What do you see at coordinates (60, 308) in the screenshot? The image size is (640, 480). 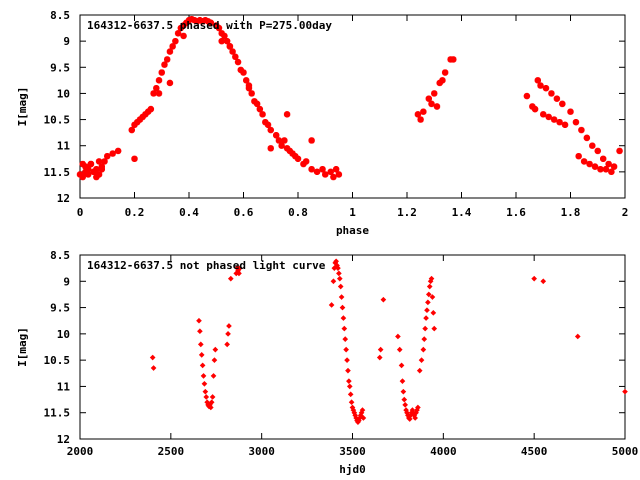 I see `raw-y-tick-label: 9.5` at bounding box center [60, 308].